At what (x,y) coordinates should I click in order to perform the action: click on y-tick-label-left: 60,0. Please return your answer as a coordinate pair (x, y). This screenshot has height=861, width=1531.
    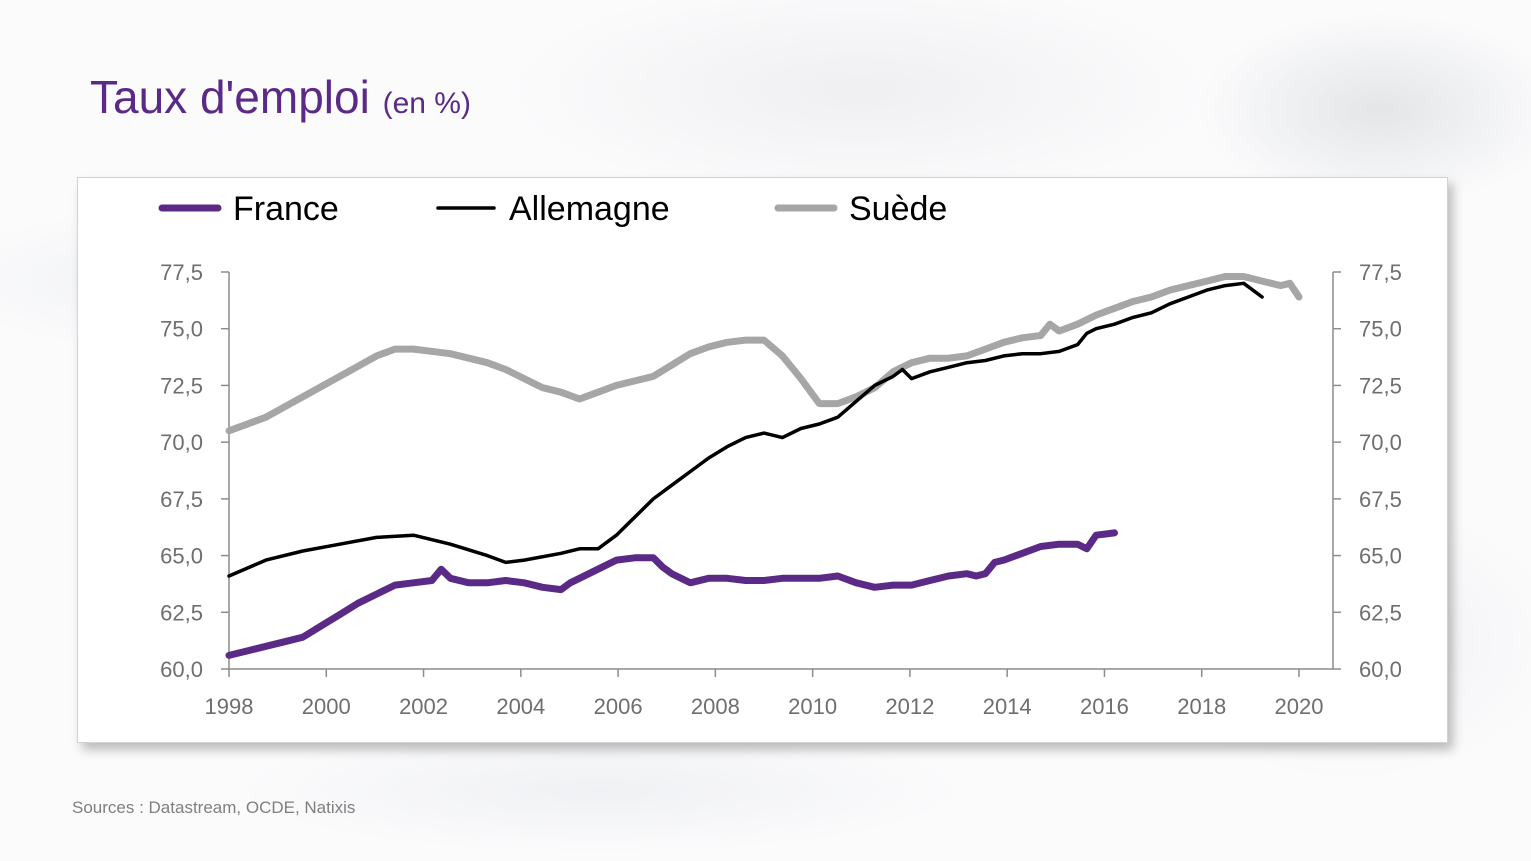
    Looking at the image, I should click on (181, 669).